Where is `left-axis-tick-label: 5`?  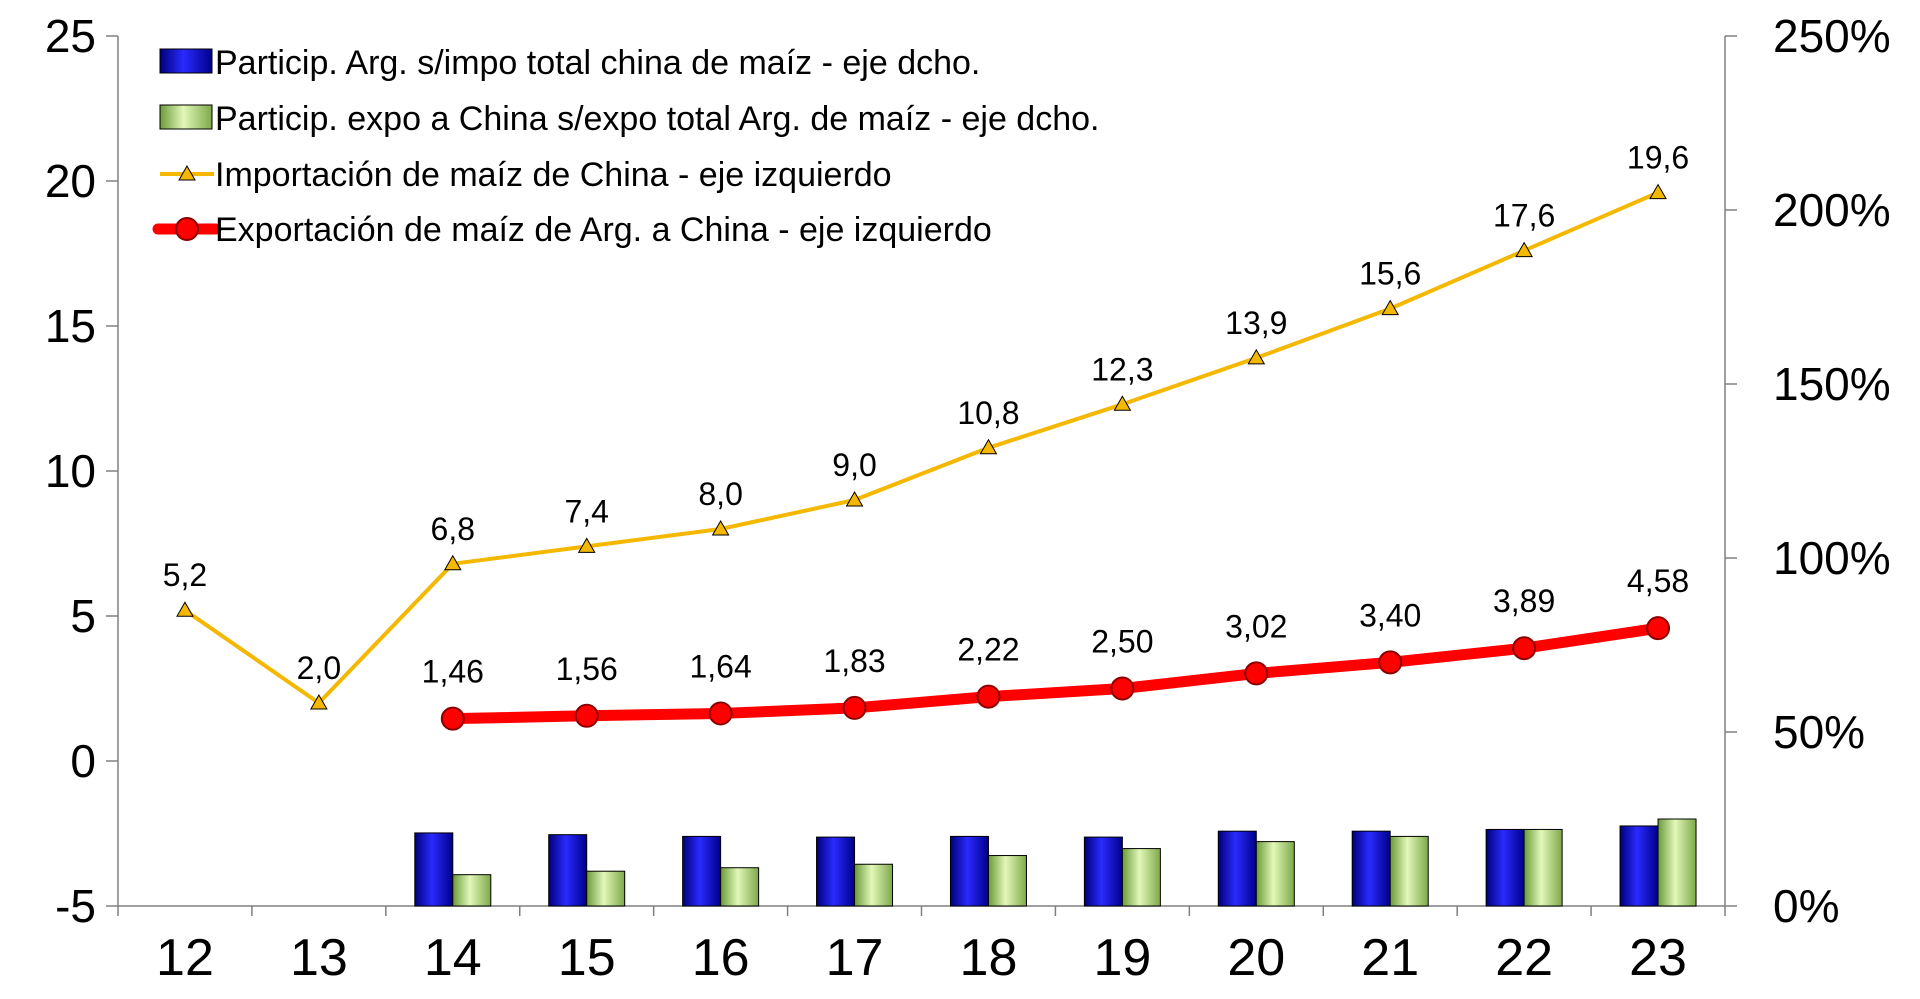
left-axis-tick-label: 5 is located at coordinates (83, 616).